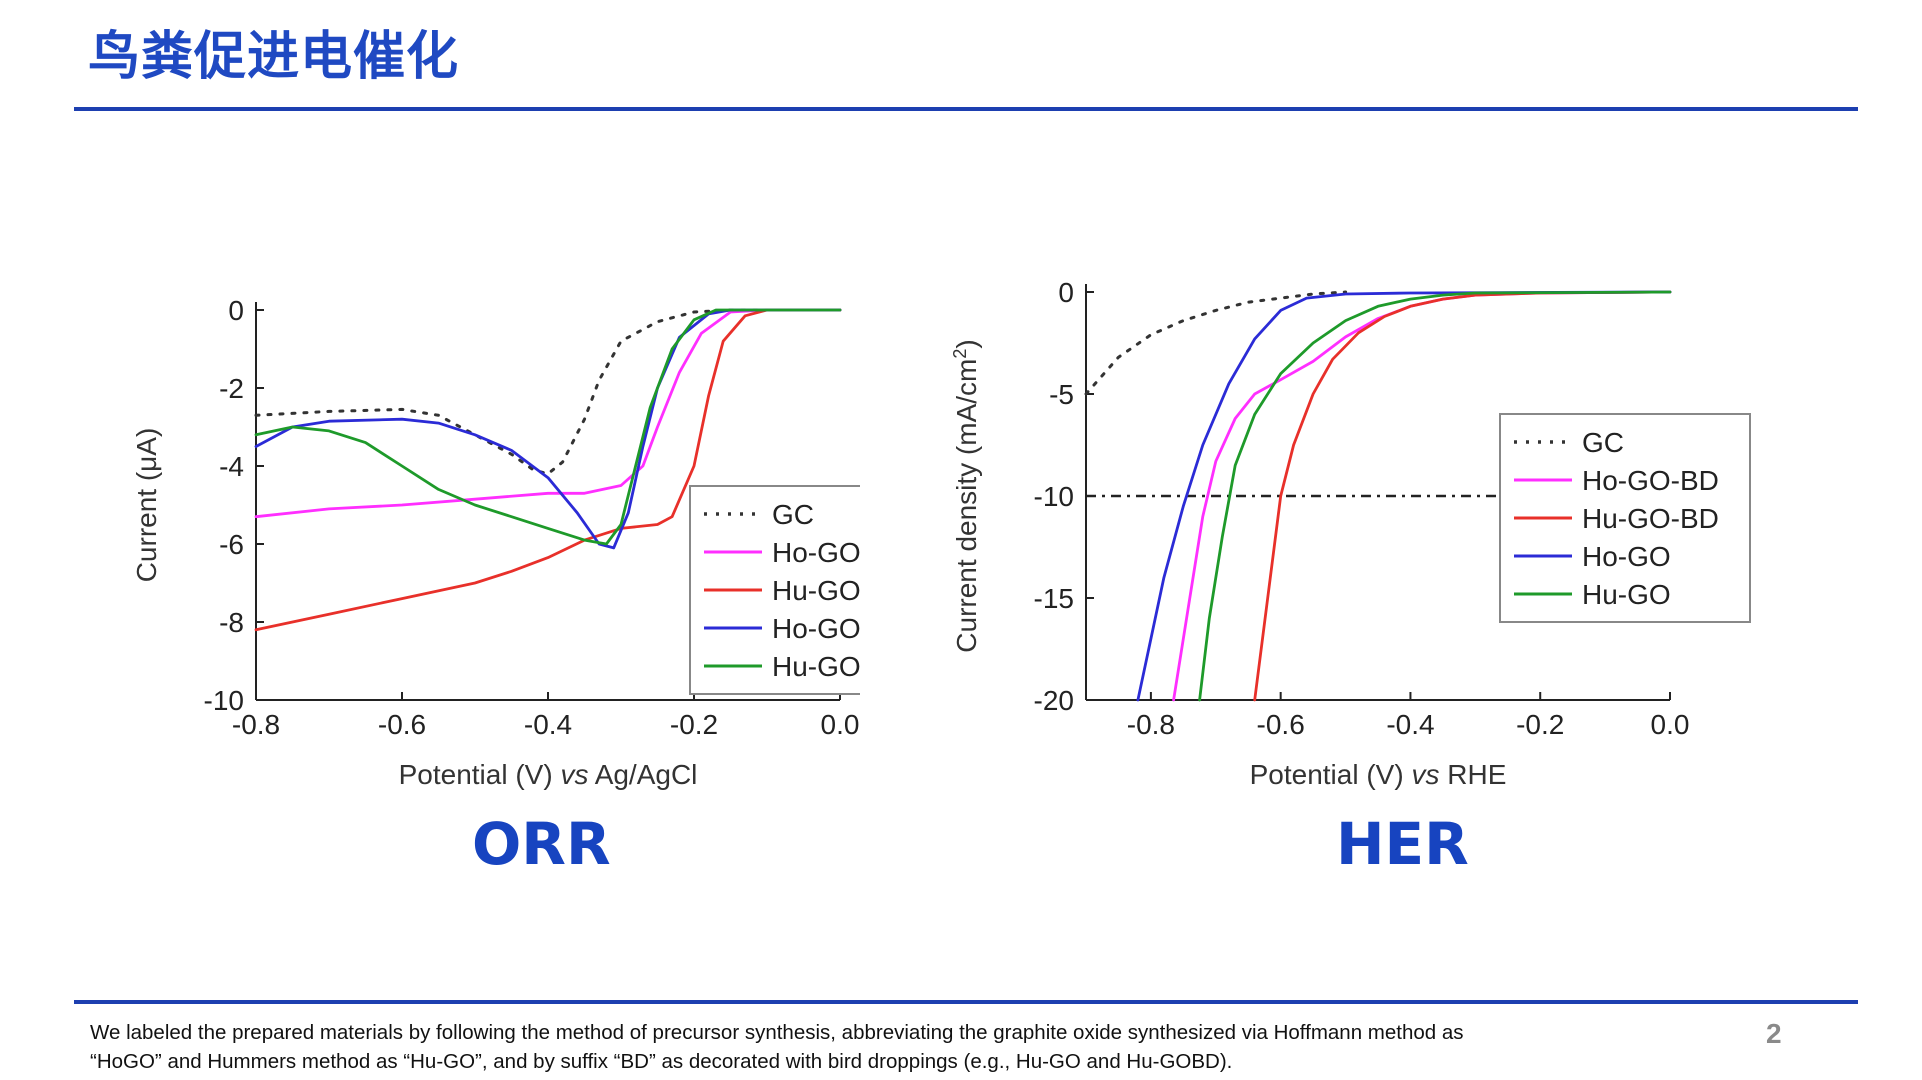  I want to click on y-tick-label: -4, so click(231, 466).